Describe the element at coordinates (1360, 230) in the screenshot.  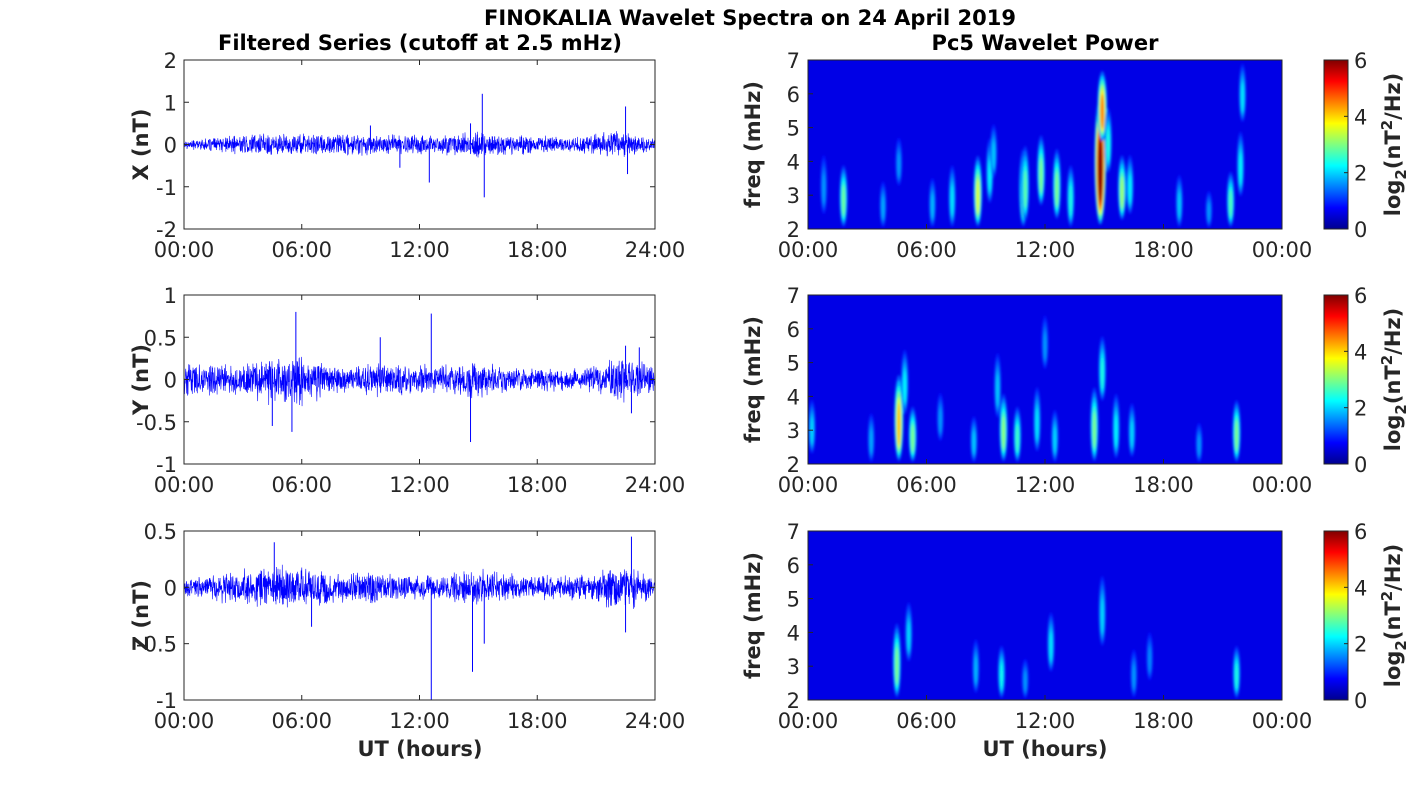
I see `colorbar-tick-label: 0` at that location.